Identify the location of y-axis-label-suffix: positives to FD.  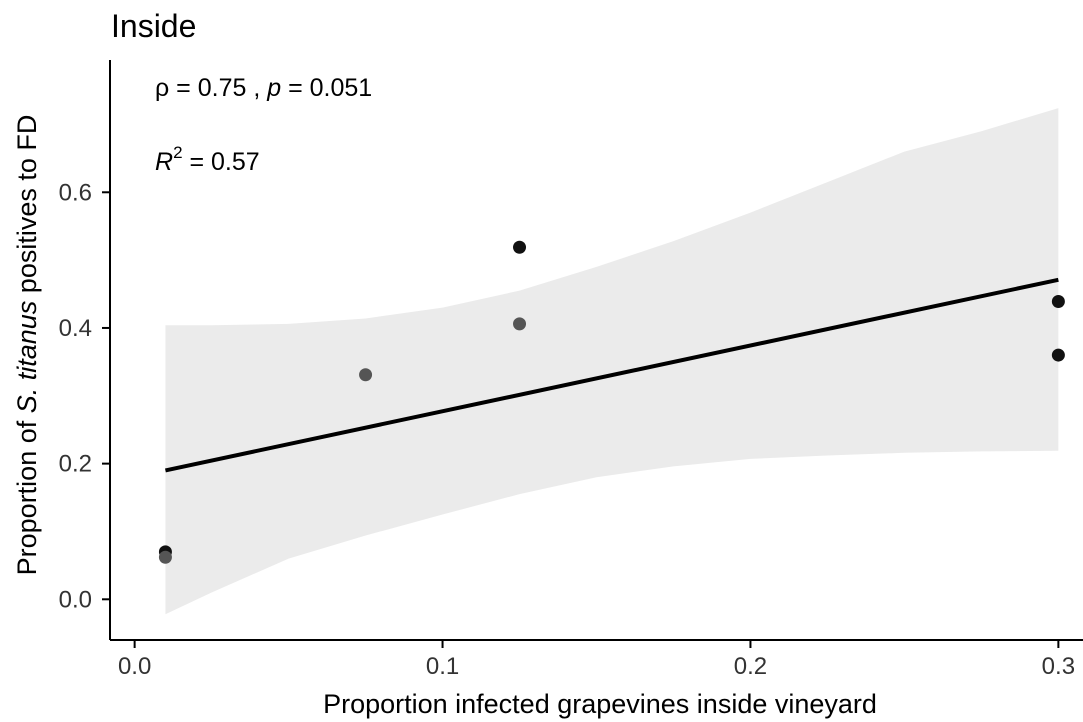
(27, 208).